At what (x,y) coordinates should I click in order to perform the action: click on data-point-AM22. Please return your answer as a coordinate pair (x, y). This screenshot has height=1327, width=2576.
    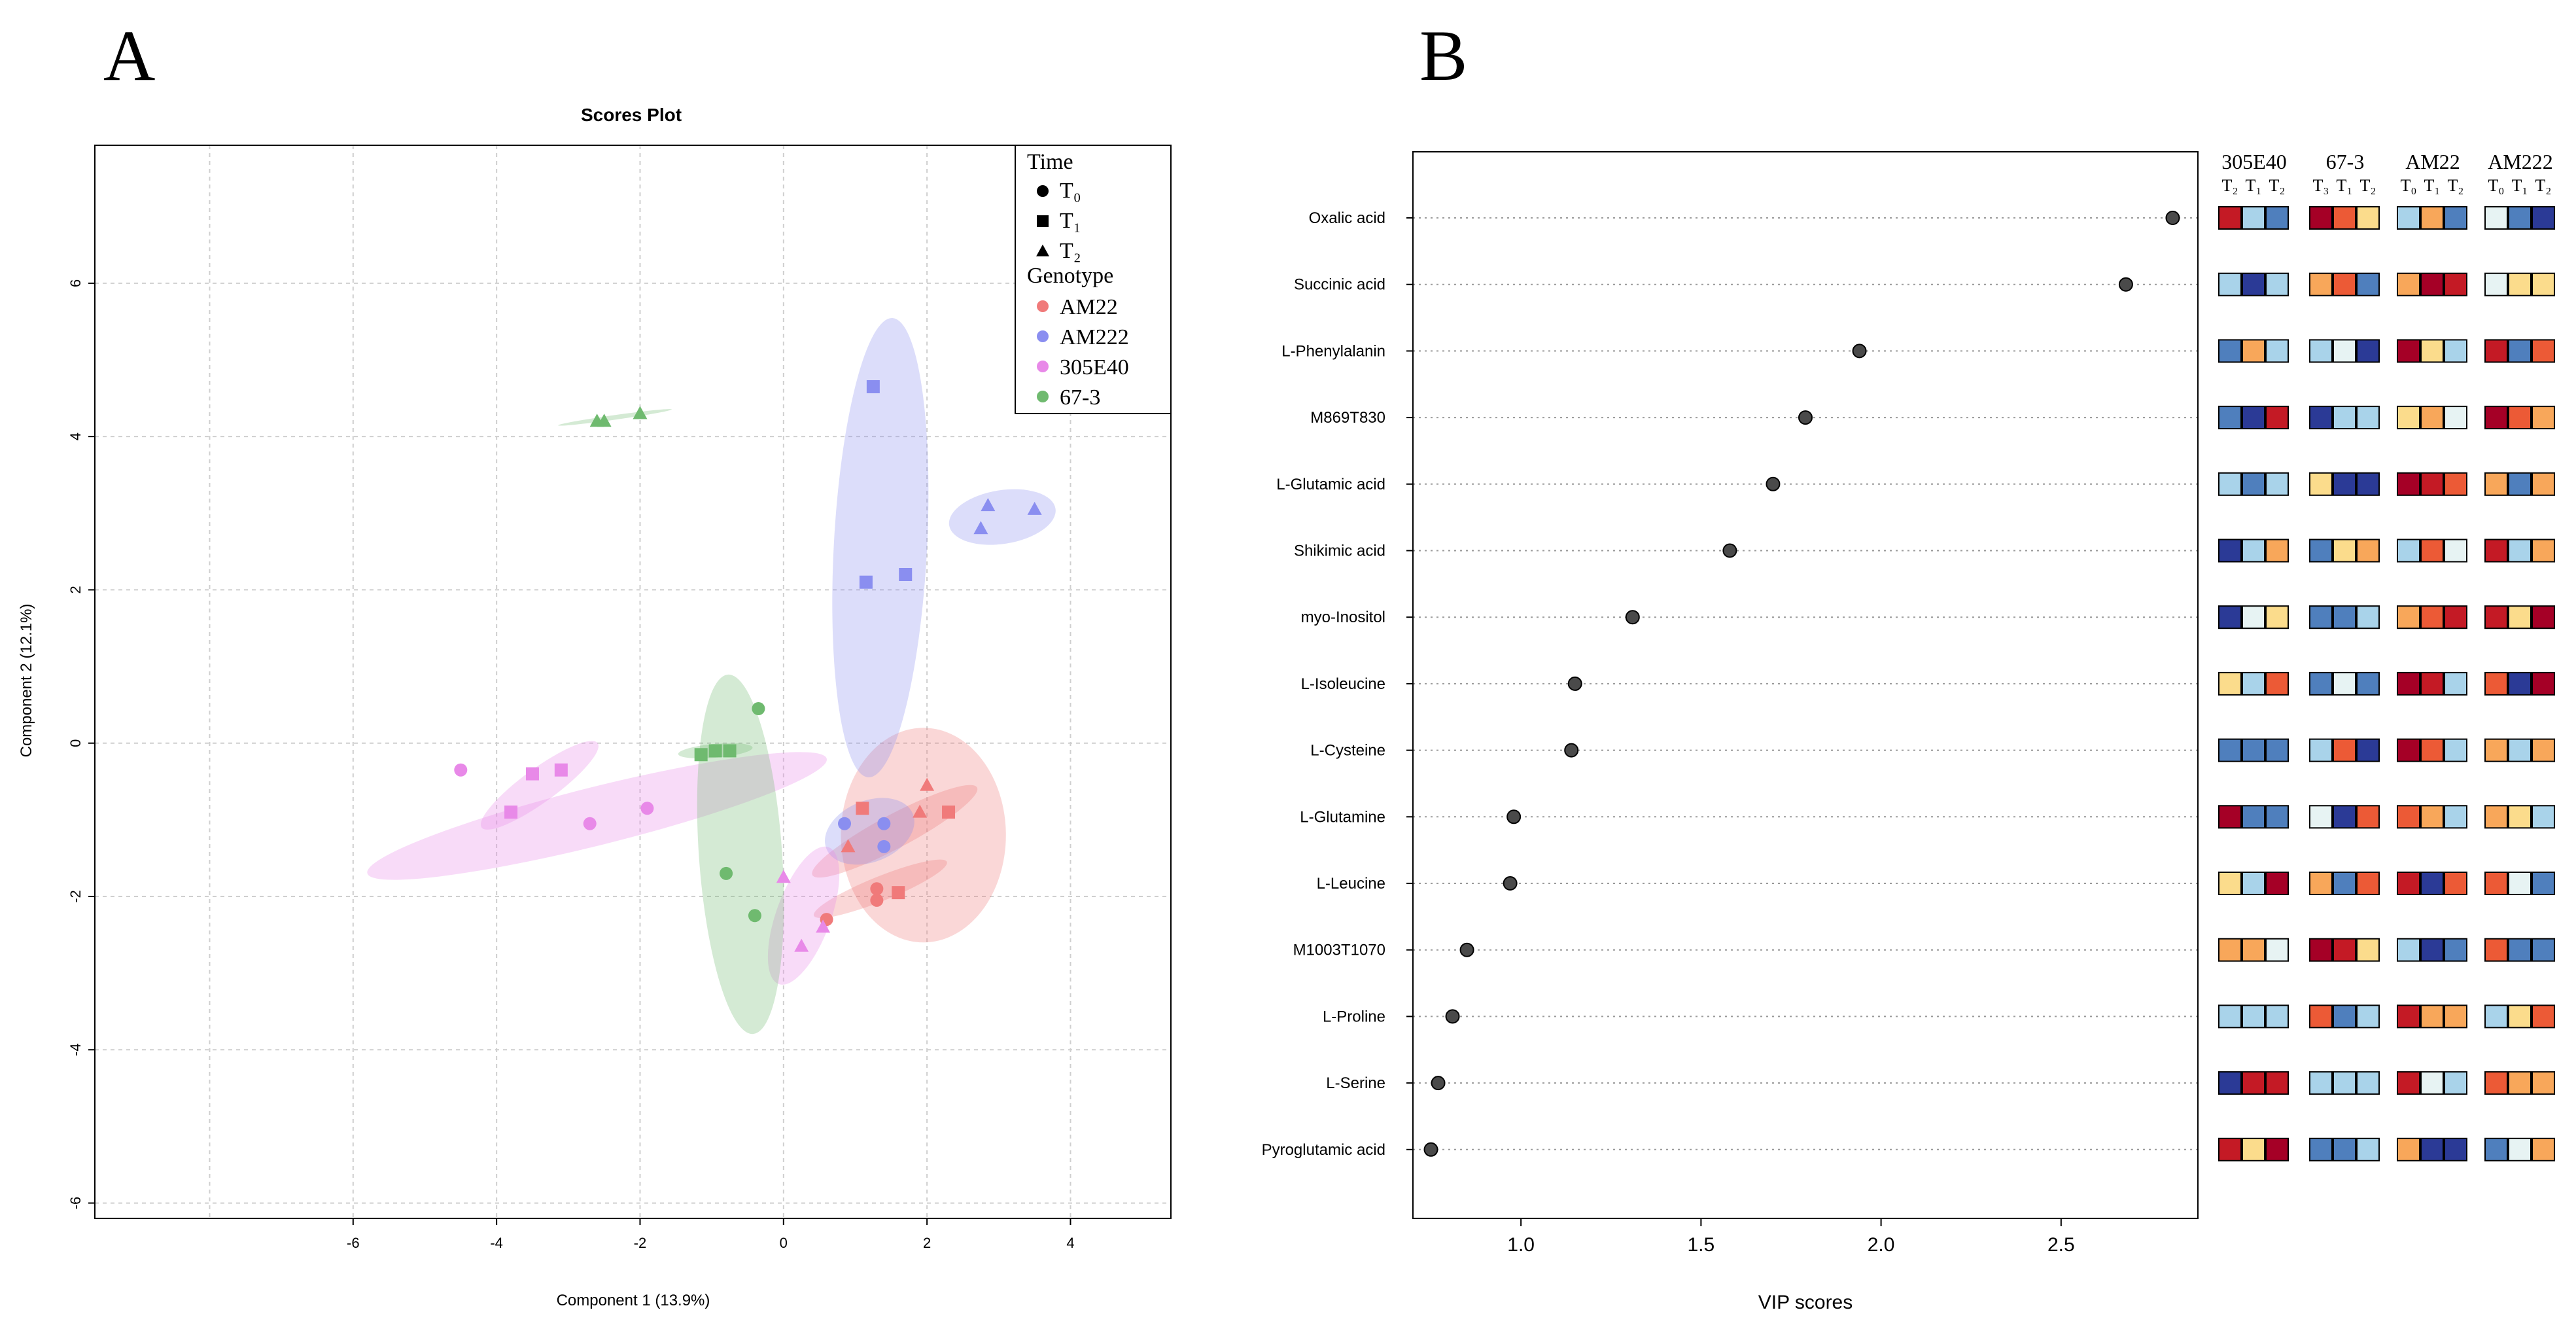
    Looking at the image, I should click on (928, 784).